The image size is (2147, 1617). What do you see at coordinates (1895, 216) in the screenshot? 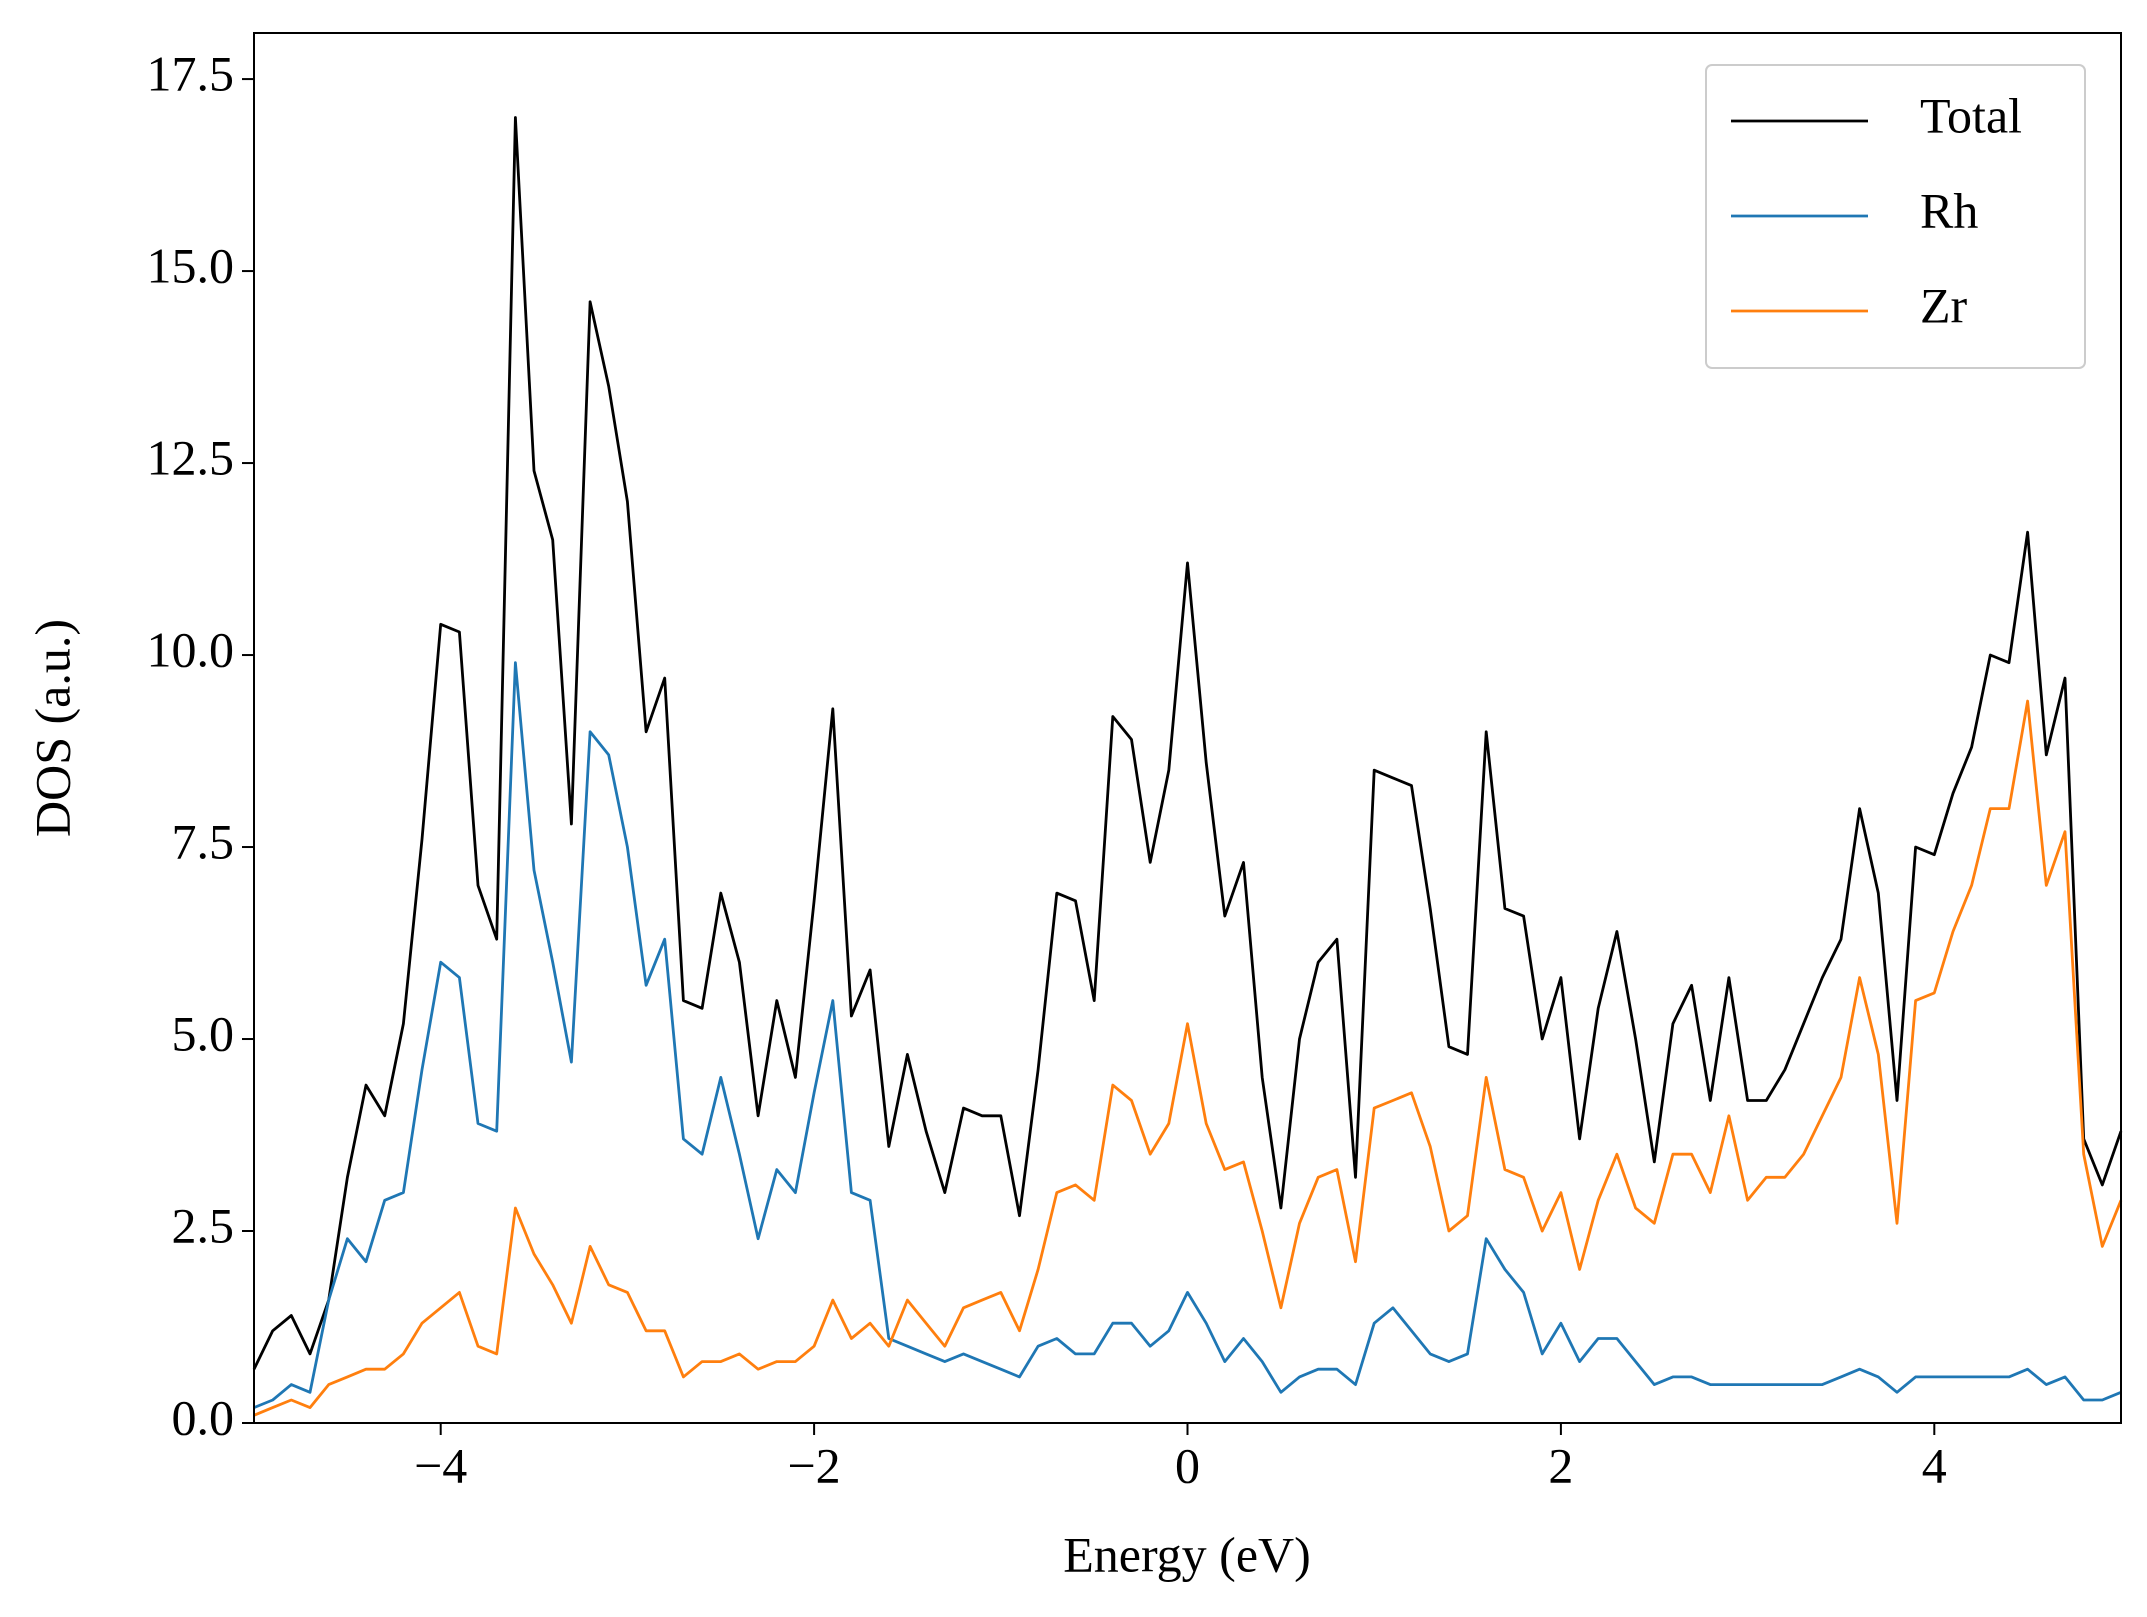
I see `legend-box` at bounding box center [1895, 216].